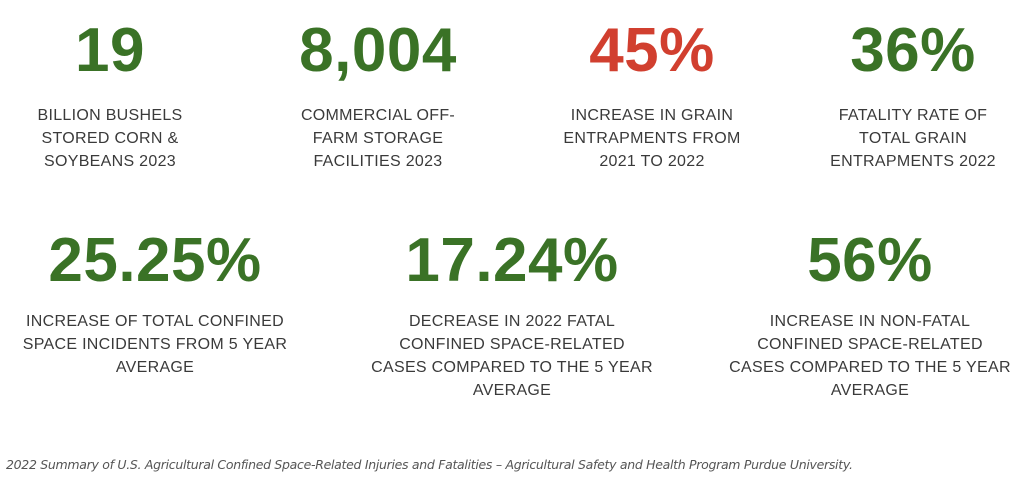 Image resolution: width=1024 pixels, height=483 pixels. What do you see at coordinates (652, 161) in the screenshot?
I see `label-line: 2021 TO 2022` at bounding box center [652, 161].